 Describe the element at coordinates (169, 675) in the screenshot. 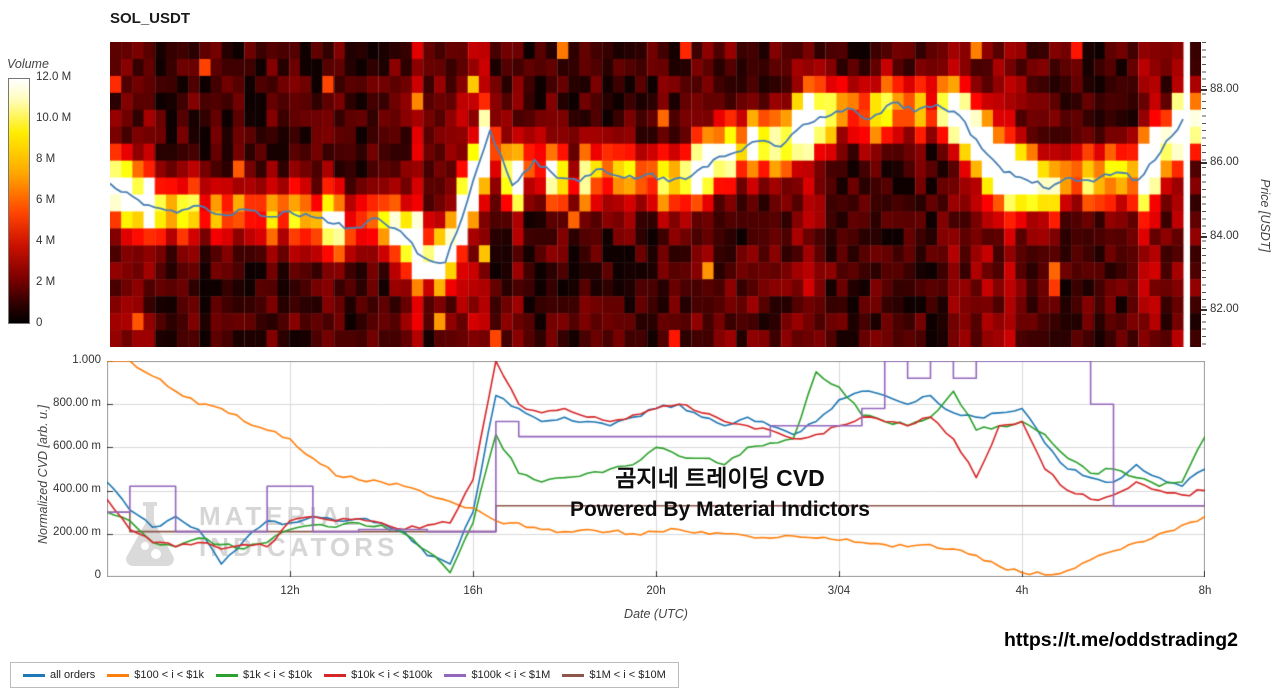

I see `legend-label-100-1k: $100 < i < $1k` at that location.